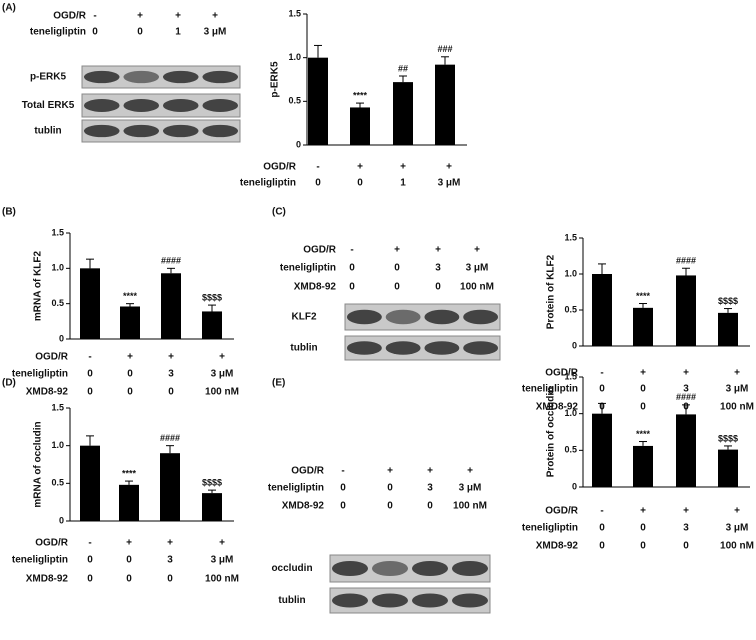 The width and height of the screenshot is (756, 640). Describe the element at coordinates (551, 432) in the screenshot. I see `y-axis-label: Protein of occludin` at that location.